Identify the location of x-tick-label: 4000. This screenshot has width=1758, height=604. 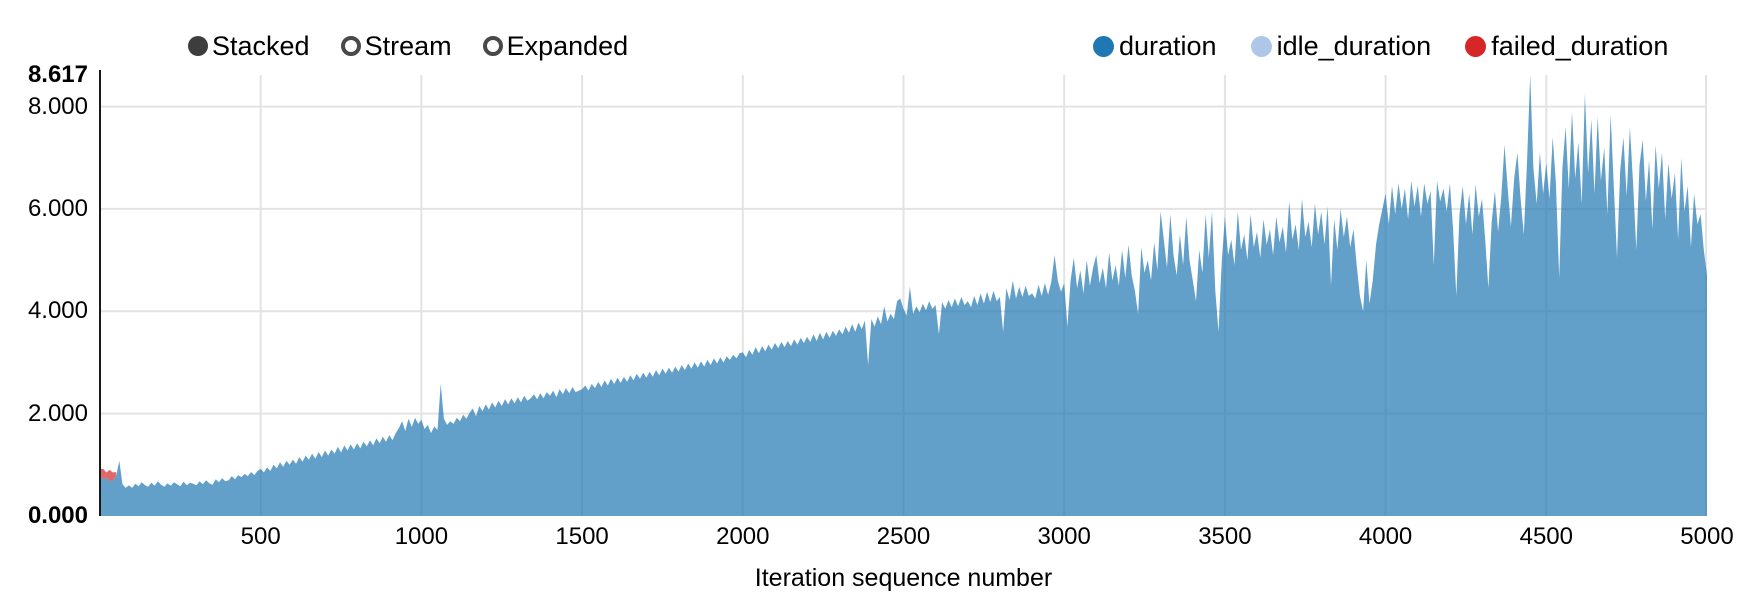
(1385, 536).